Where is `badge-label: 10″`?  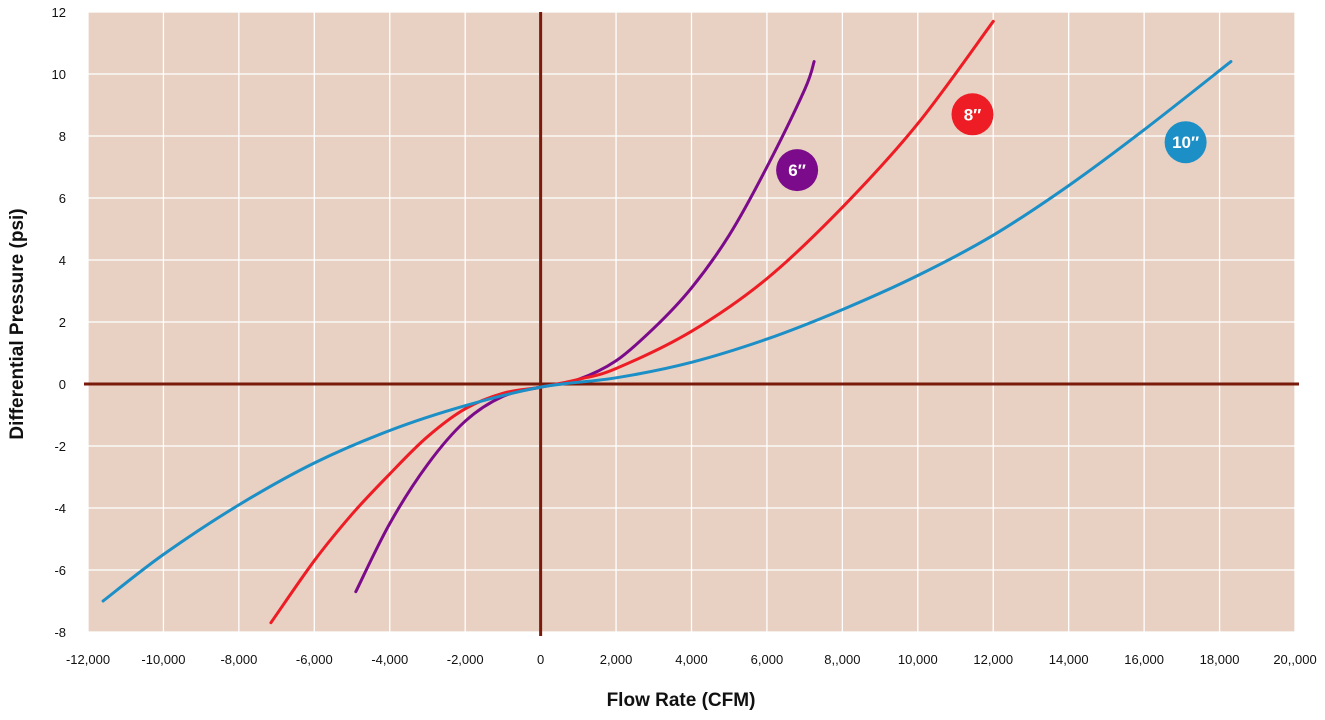
badge-label: 10″ is located at coordinates (1185, 142).